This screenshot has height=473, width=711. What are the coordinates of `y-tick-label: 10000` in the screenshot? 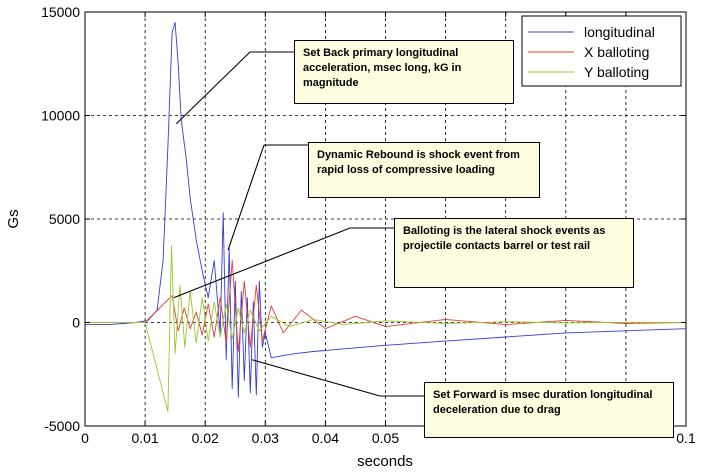 It's located at (60, 116).